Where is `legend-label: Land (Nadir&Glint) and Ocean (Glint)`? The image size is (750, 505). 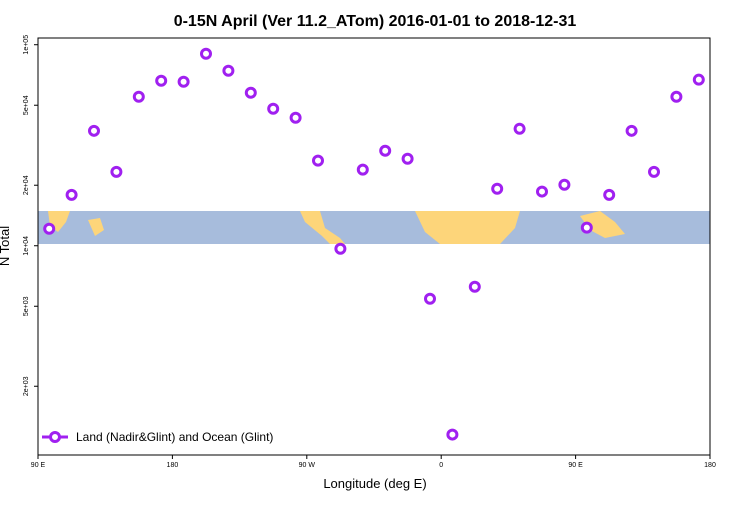
legend-label: Land (Nadir&Glint) and Ocean (Glint) is located at coordinates (174, 437).